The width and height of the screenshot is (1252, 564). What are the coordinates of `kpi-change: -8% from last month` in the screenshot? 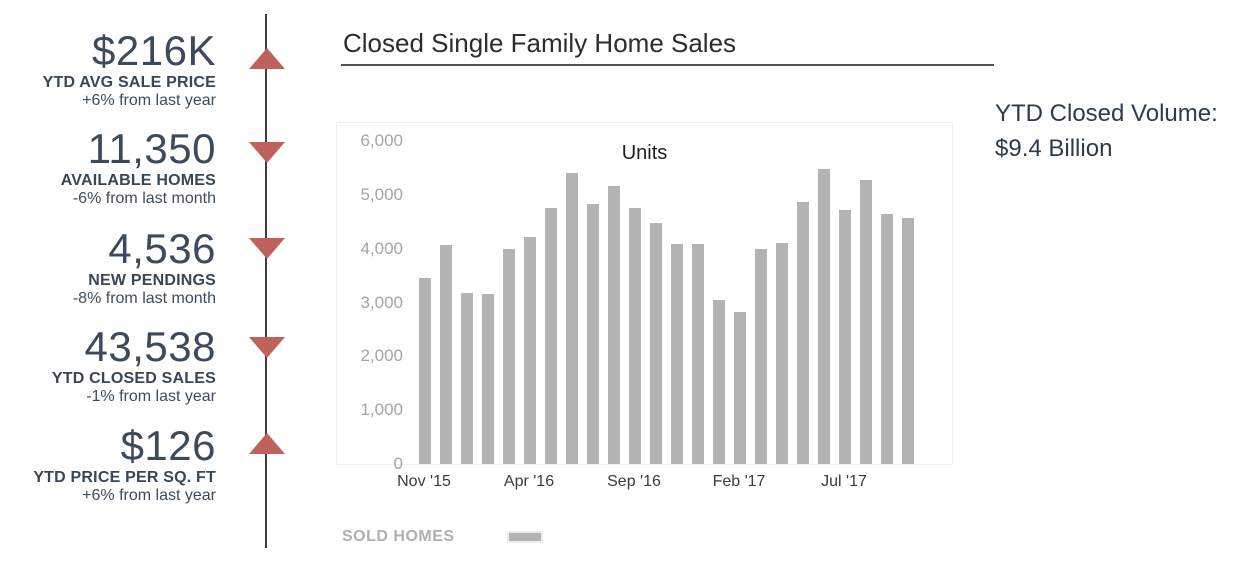 It's located at (144, 298).